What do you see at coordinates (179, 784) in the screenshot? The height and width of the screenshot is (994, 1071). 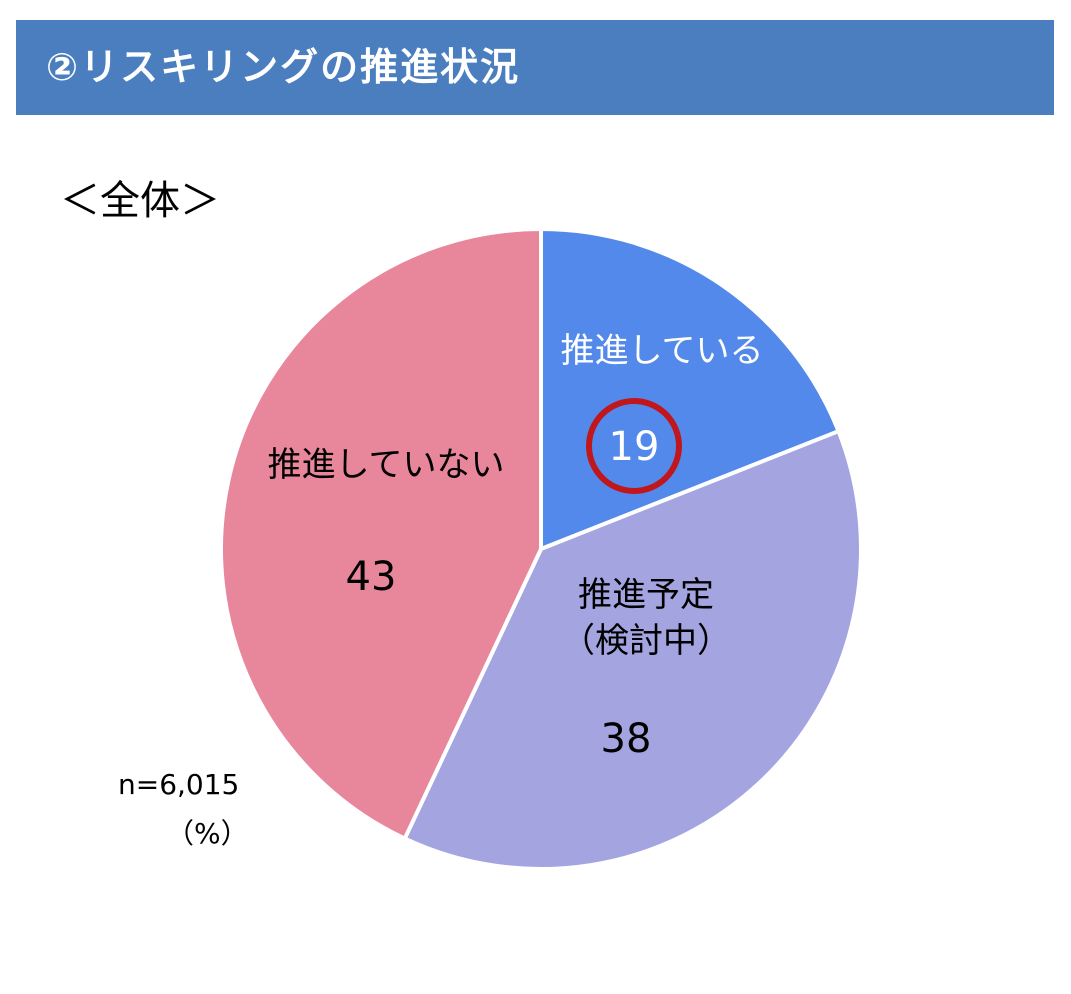 I see `sample-size-note: n=6,015` at bounding box center [179, 784].